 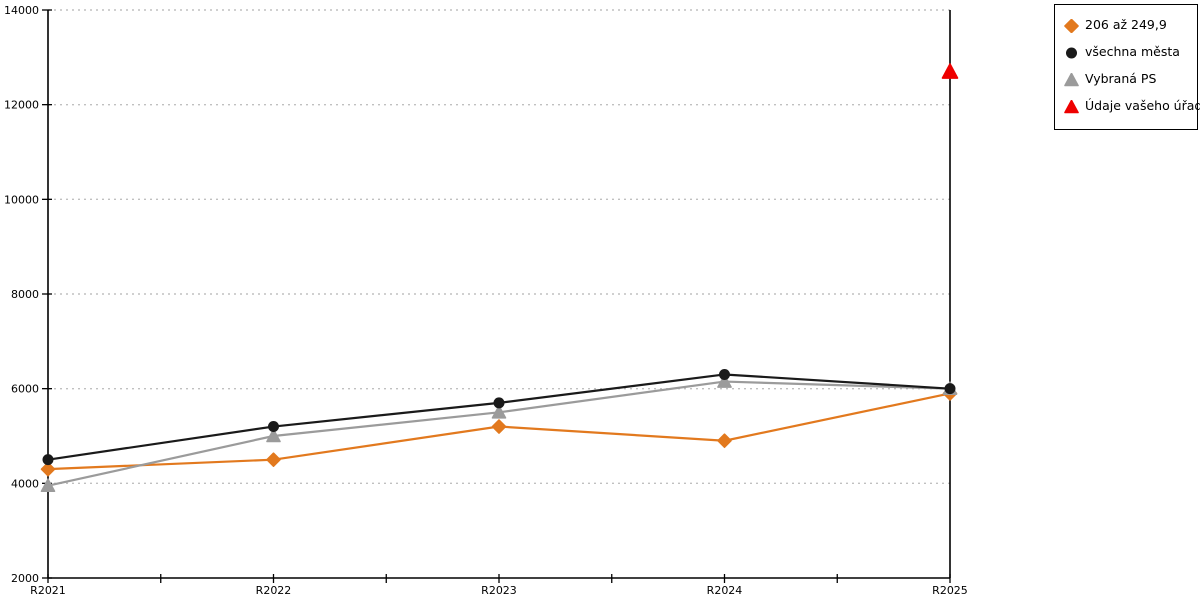 What do you see at coordinates (25, 294) in the screenshot?
I see `y-tick-label: 8000` at bounding box center [25, 294].